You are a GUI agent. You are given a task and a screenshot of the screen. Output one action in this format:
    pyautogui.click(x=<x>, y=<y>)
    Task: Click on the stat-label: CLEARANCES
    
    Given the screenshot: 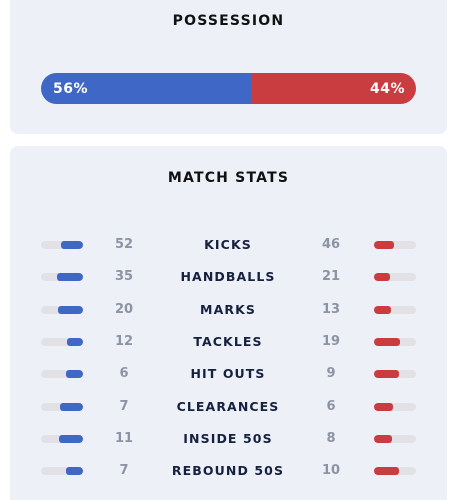 What is the action you would take?
    pyautogui.click(x=228, y=406)
    